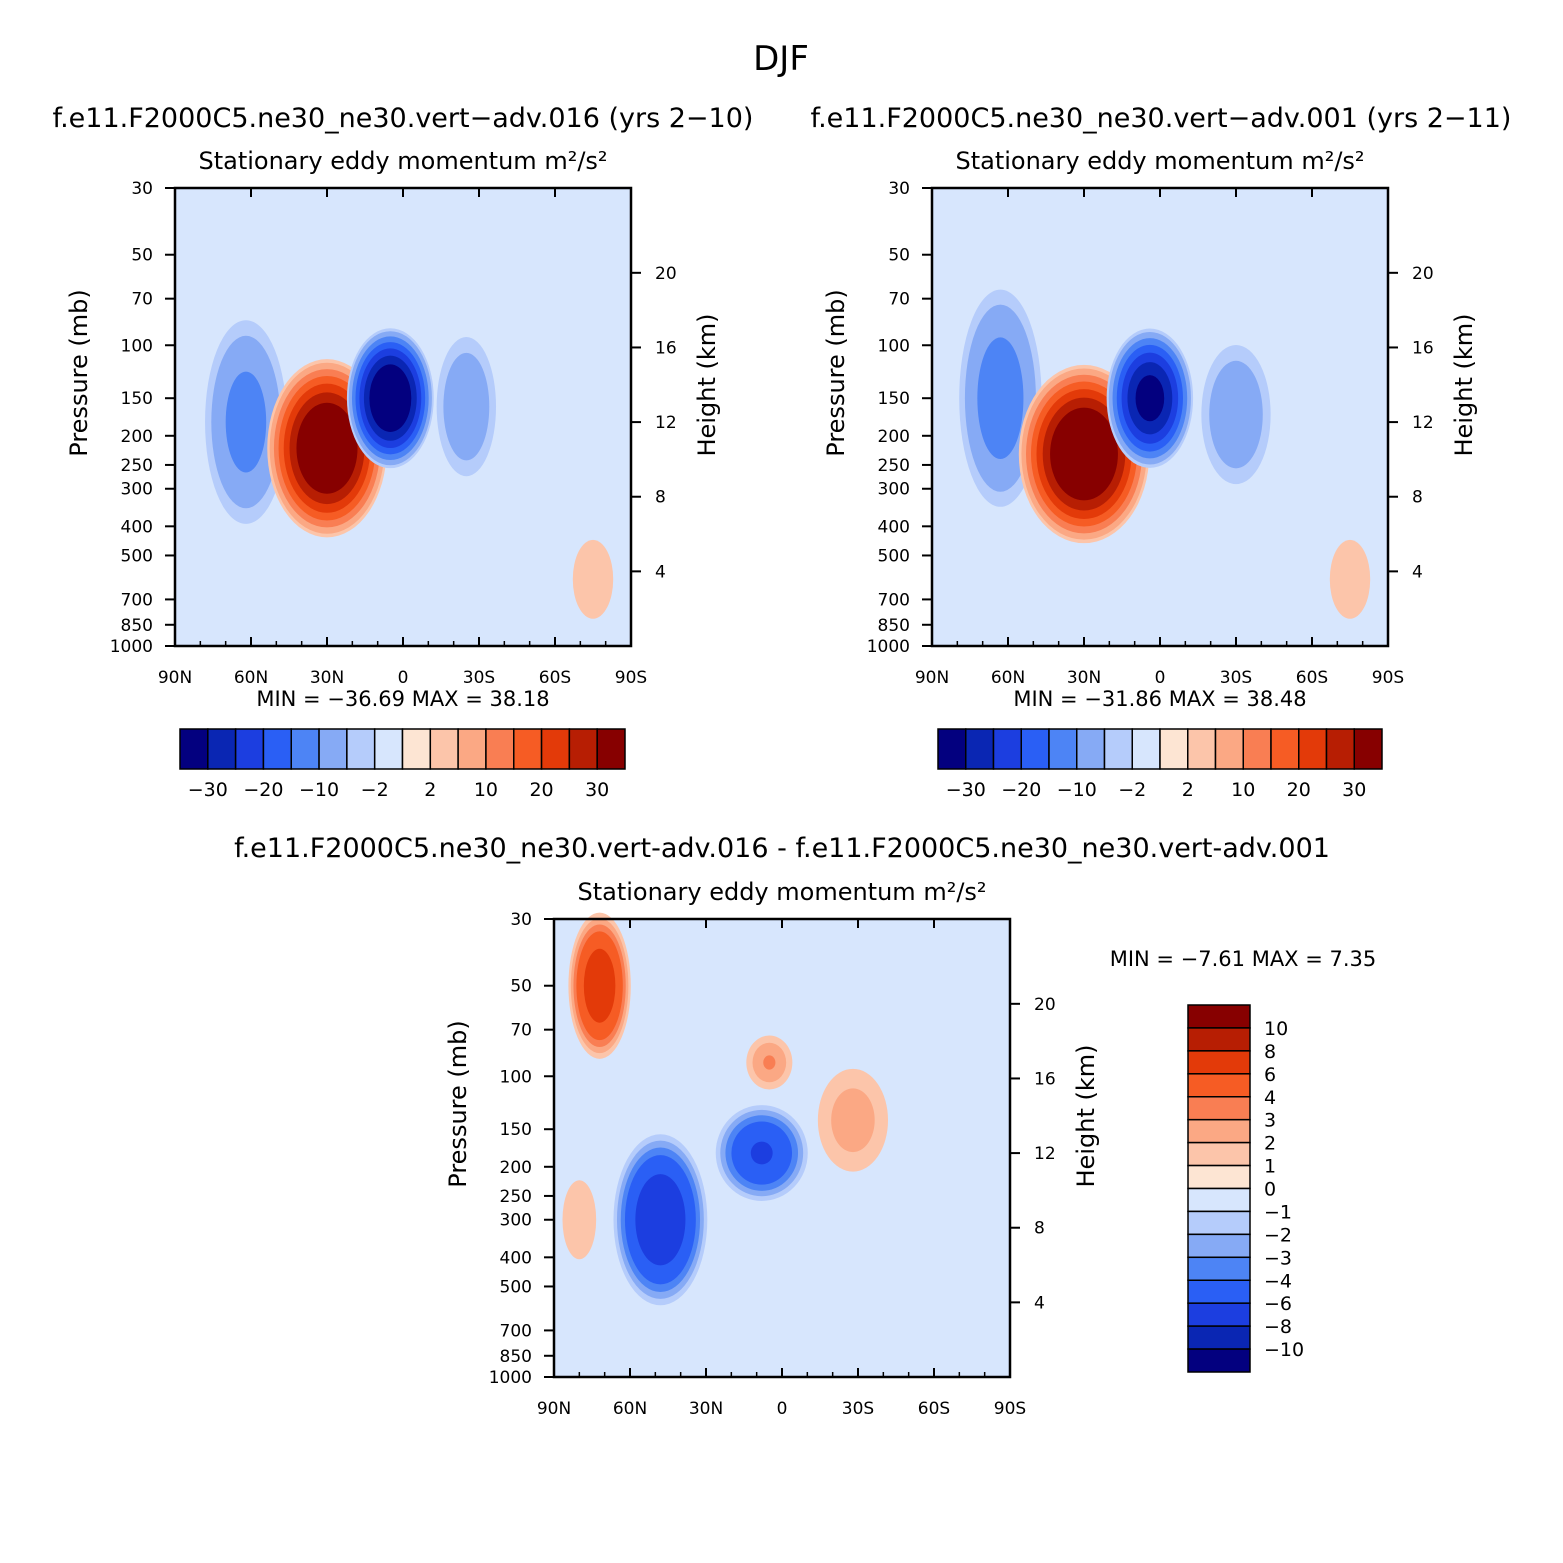 This screenshot has width=1563, height=1563. Describe the element at coordinates (1243, 959) in the screenshot. I see `min-max-label: MIN = −7.61 MAX = 7.35` at that location.